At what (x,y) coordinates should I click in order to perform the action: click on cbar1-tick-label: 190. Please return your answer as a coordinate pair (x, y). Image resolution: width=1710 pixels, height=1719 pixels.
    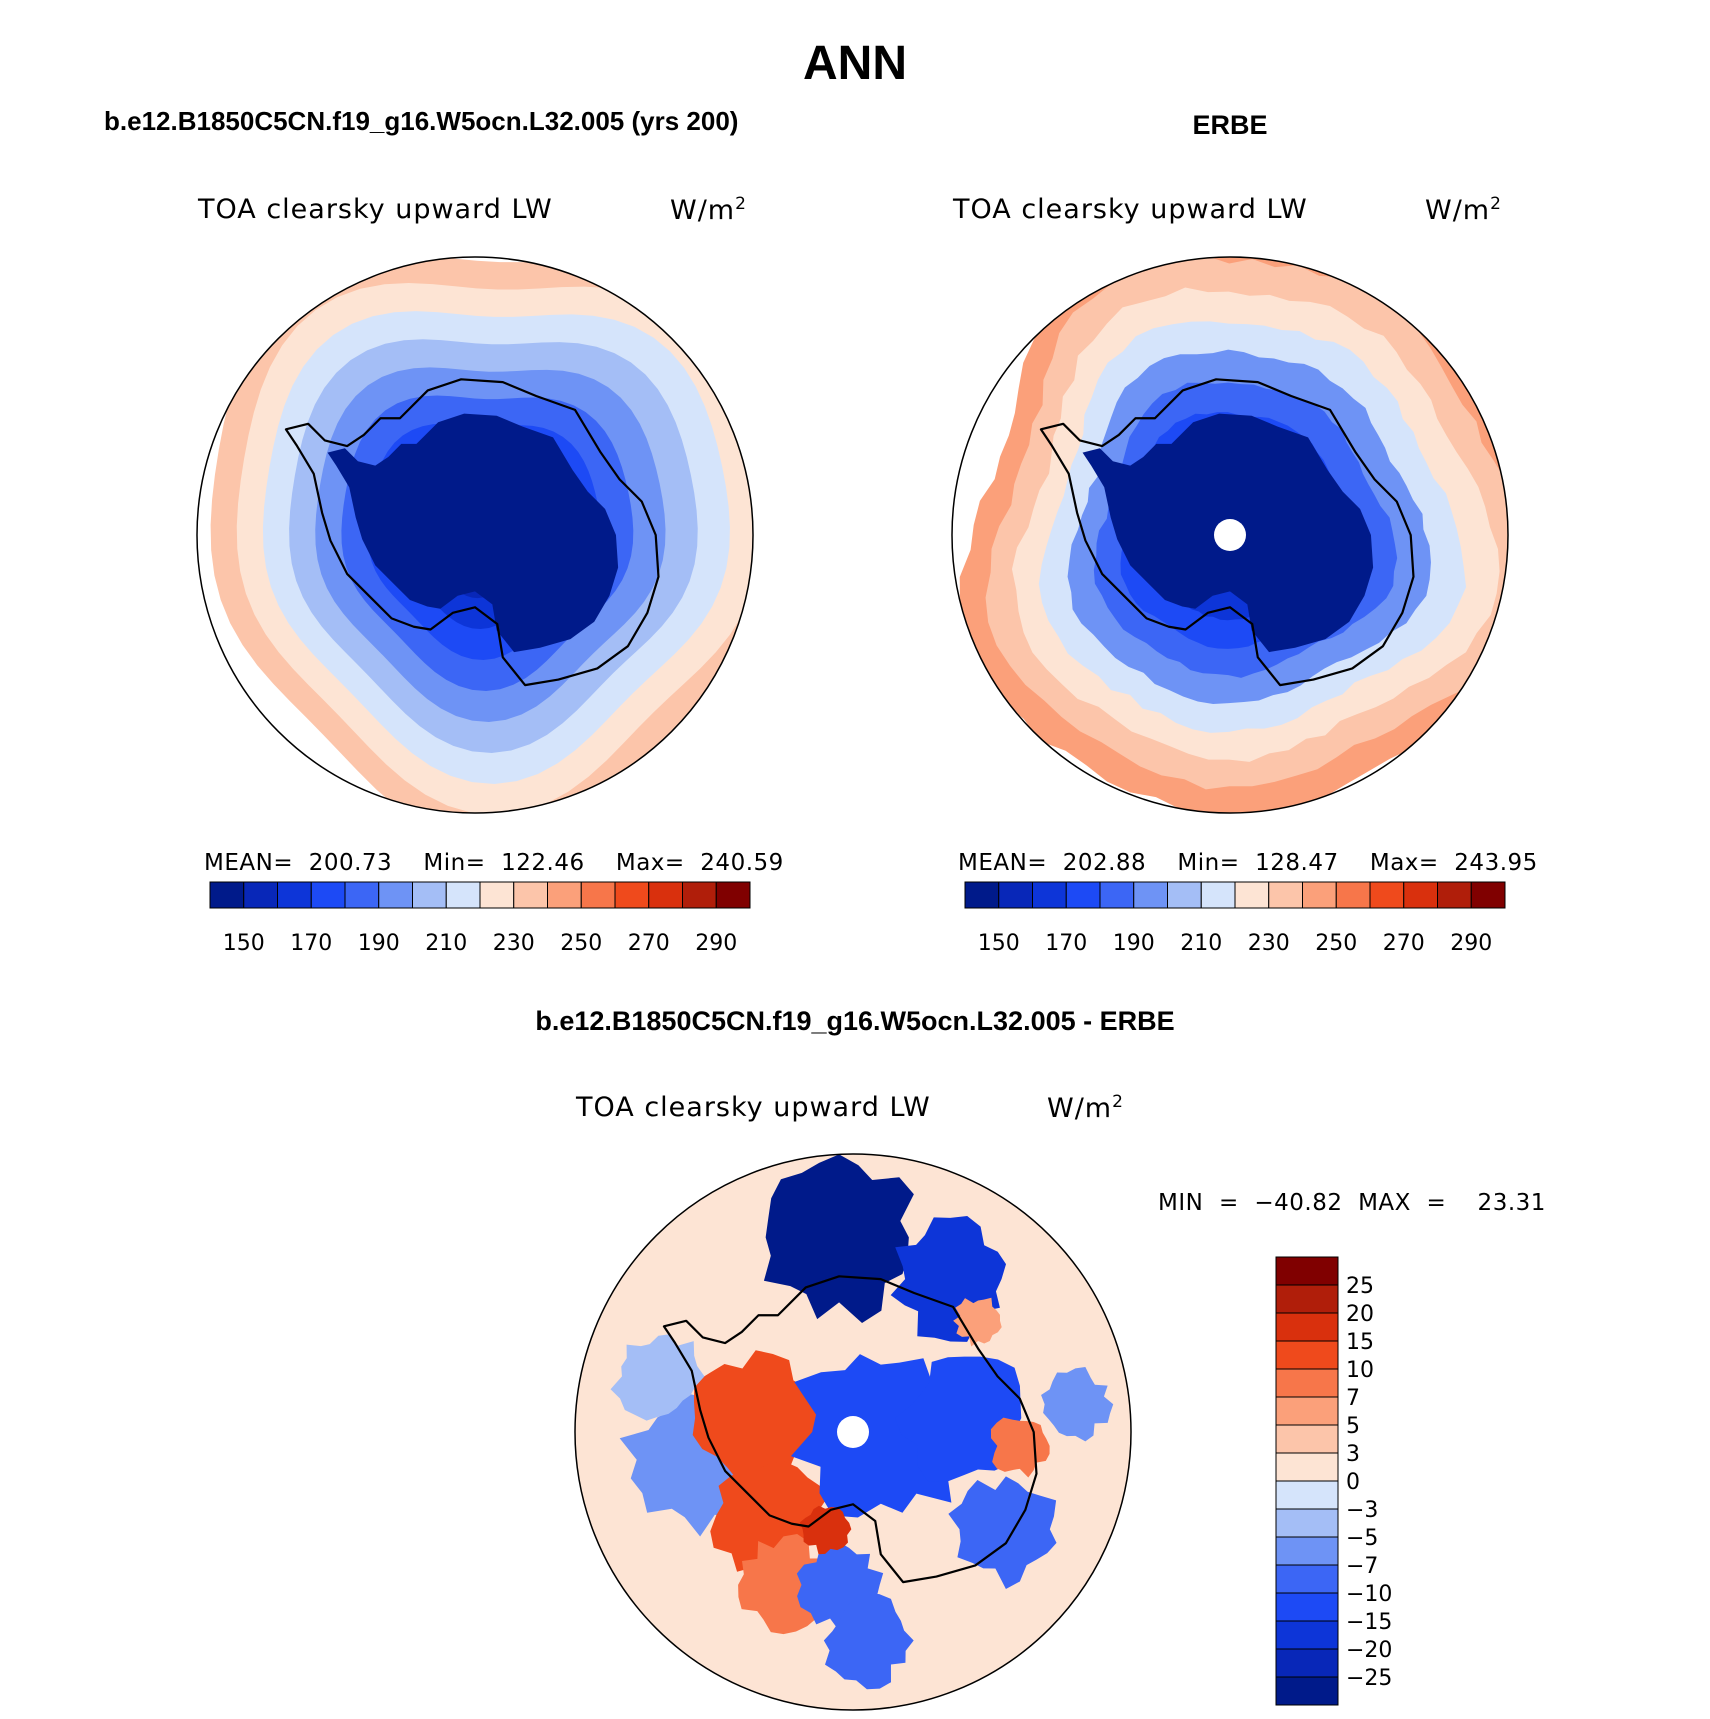
    Looking at the image, I should click on (379, 943).